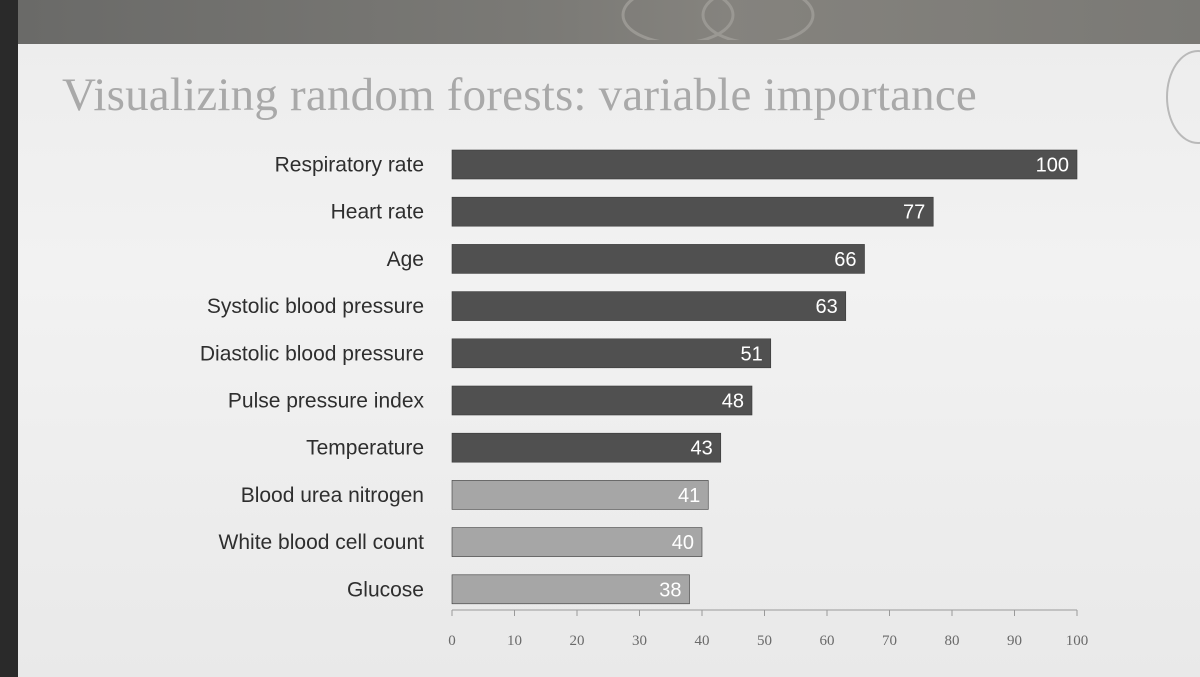  Describe the element at coordinates (670, 590) in the screenshot. I see `data-label: 38` at that location.